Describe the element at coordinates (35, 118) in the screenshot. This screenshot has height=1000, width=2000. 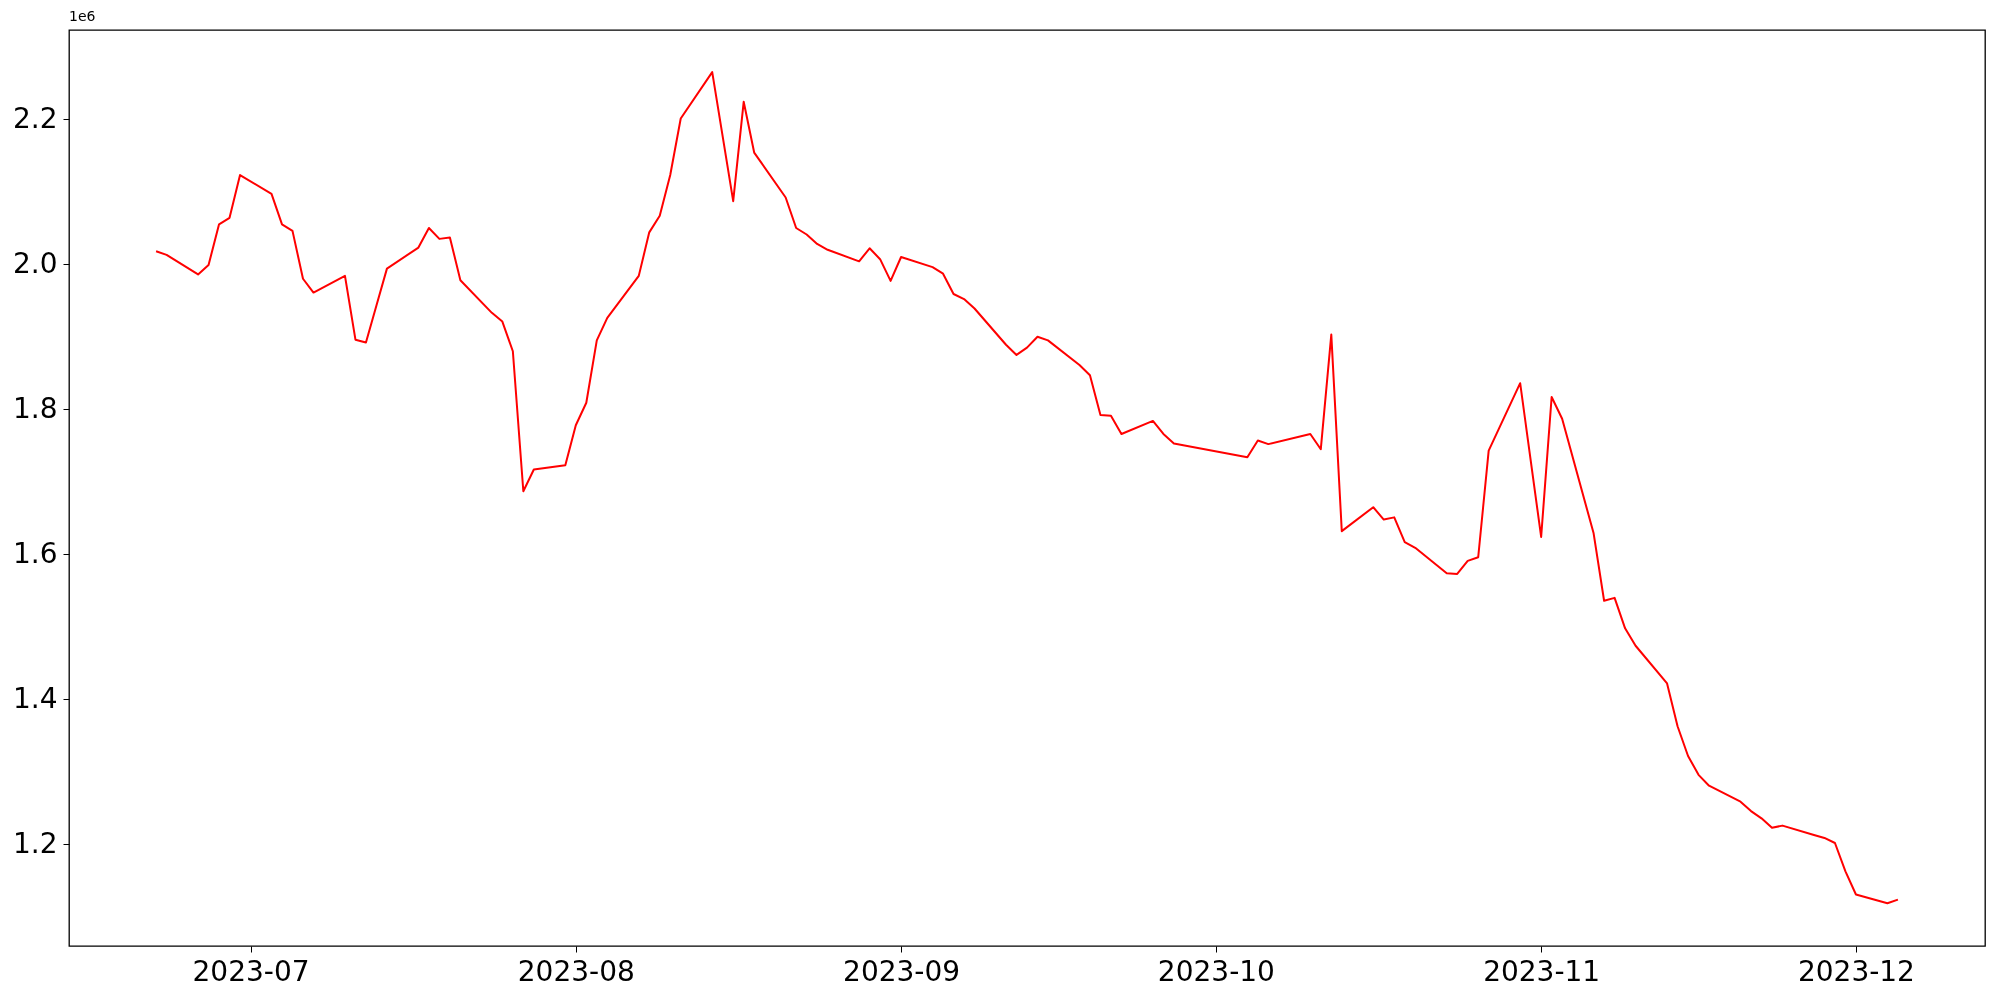
I see `y-tick-label: 2.2` at that location.